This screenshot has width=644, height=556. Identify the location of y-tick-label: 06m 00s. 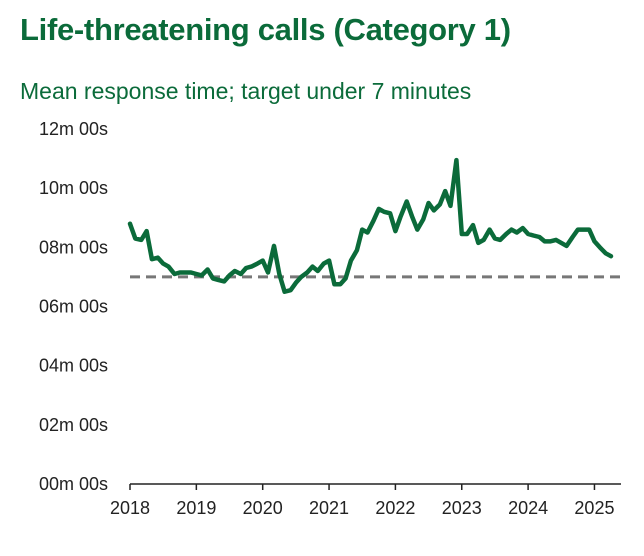
(73, 307).